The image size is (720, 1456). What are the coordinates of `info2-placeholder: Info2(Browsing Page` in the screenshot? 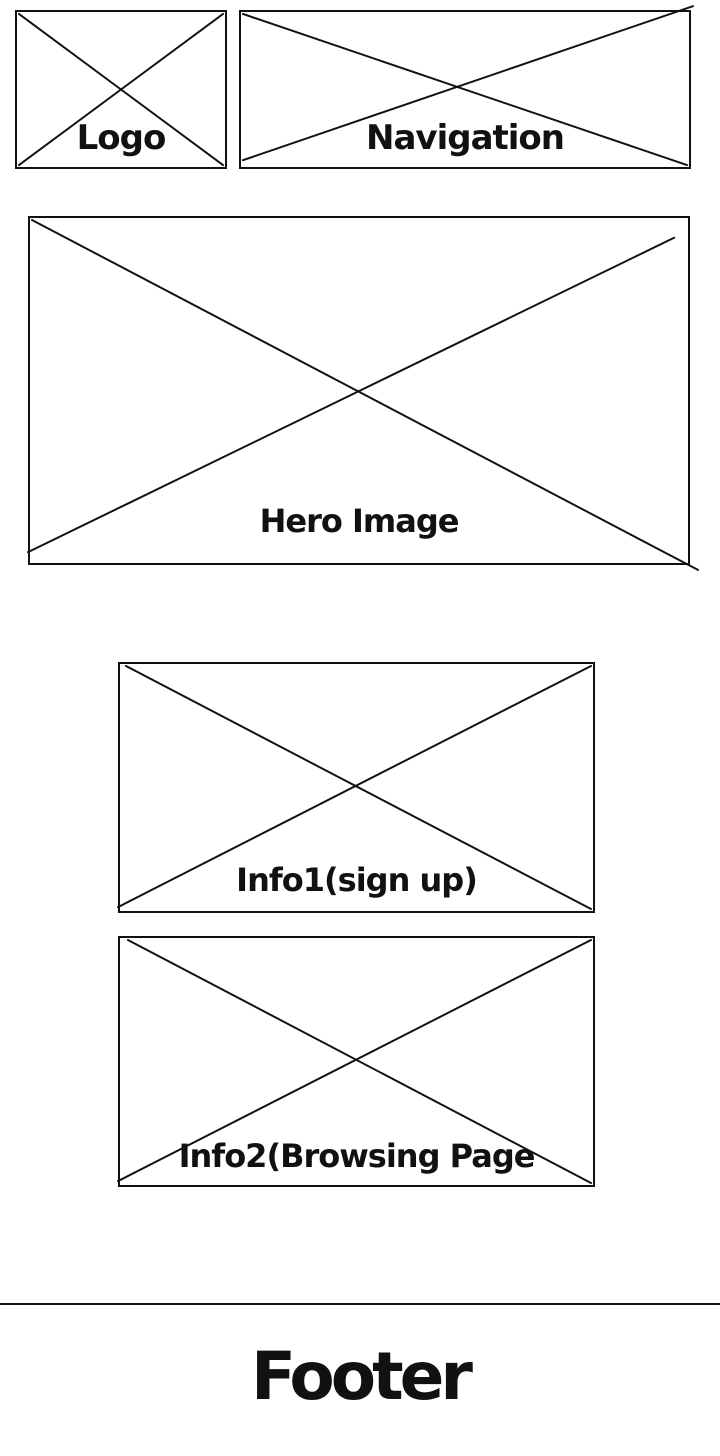 It's located at (356, 1061).